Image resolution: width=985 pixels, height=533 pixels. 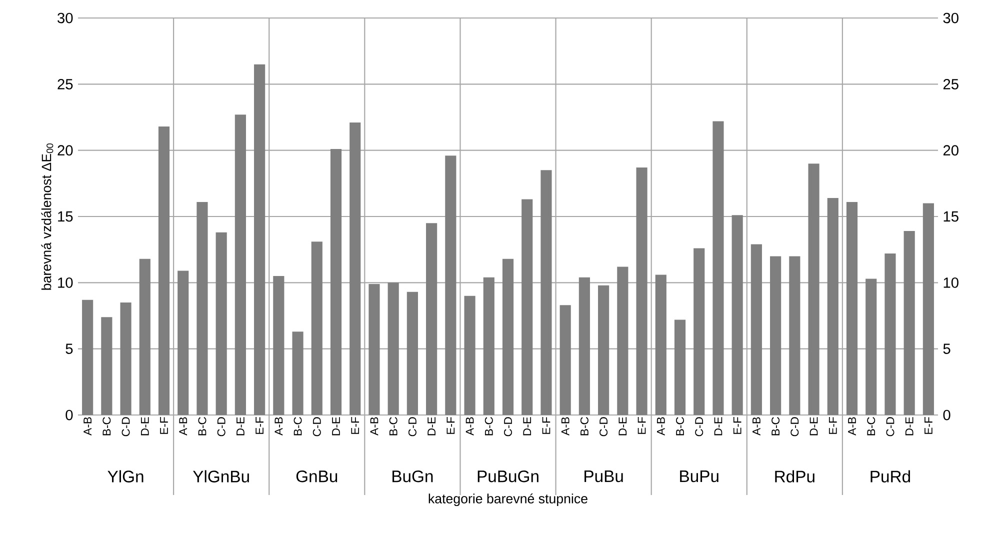 I want to click on text: BuPu, so click(x=699, y=476).